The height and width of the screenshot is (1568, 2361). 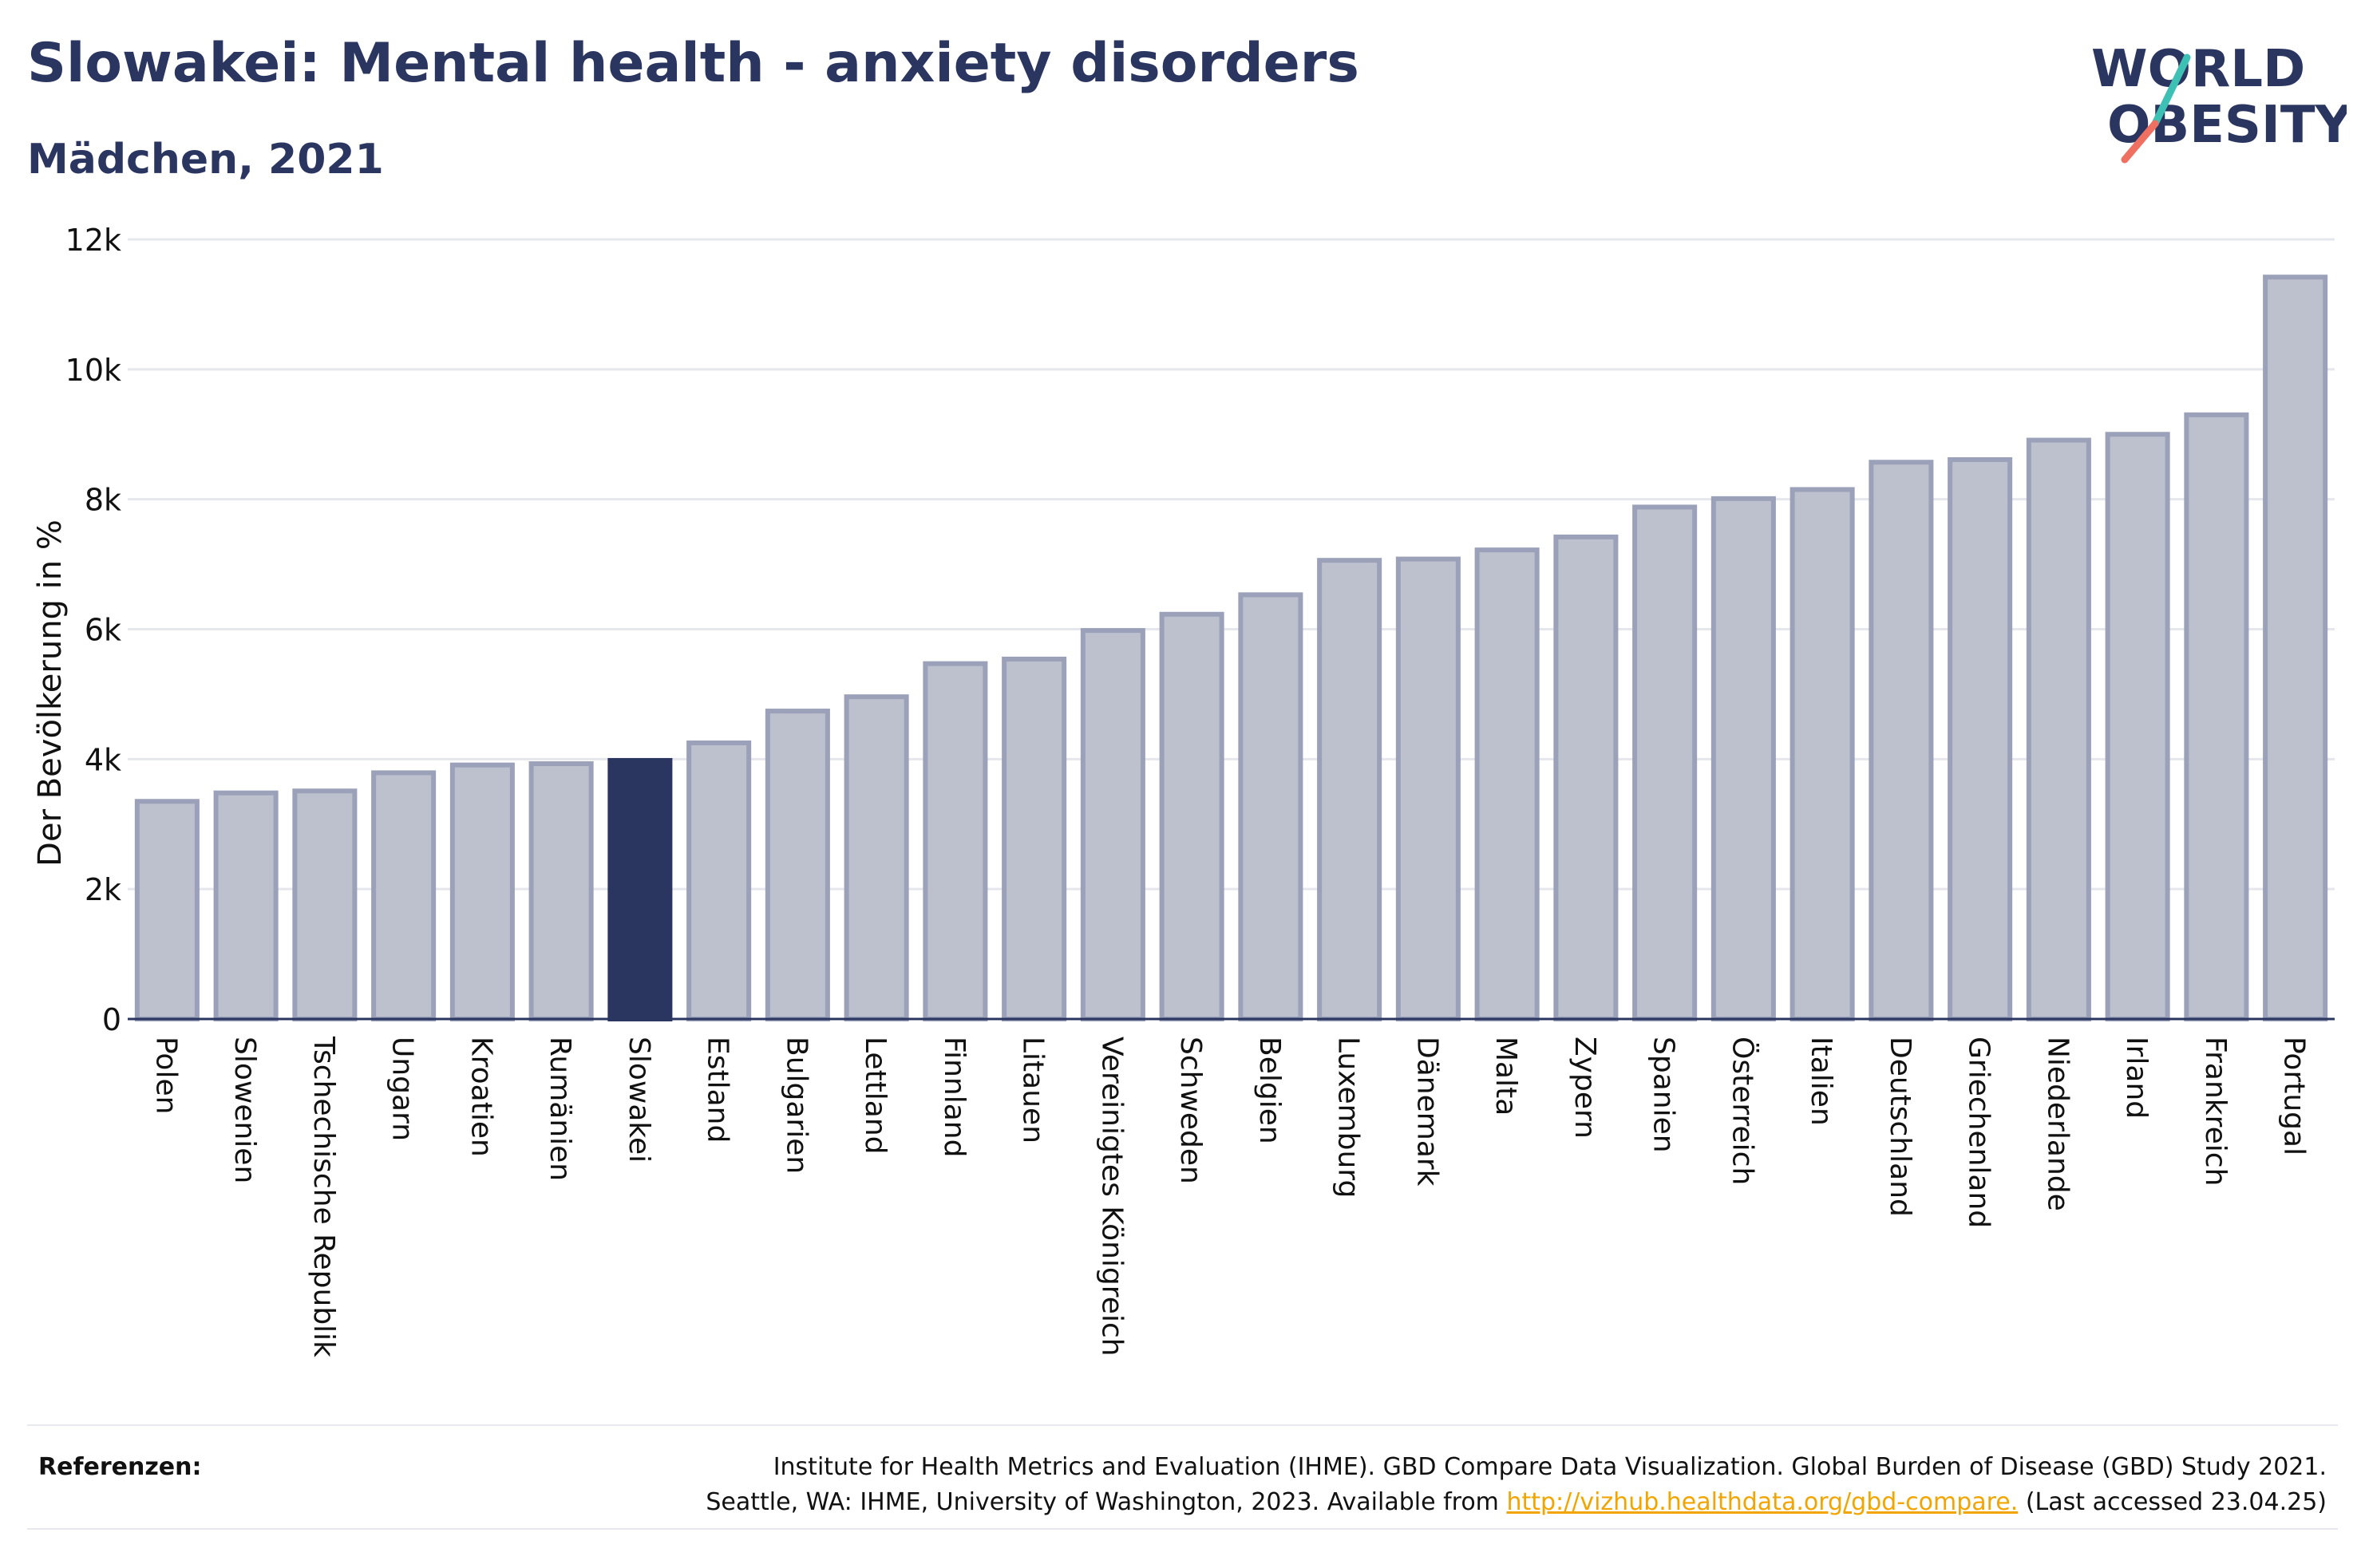 I want to click on x-tick-label: Polen, so click(x=165, y=1075).